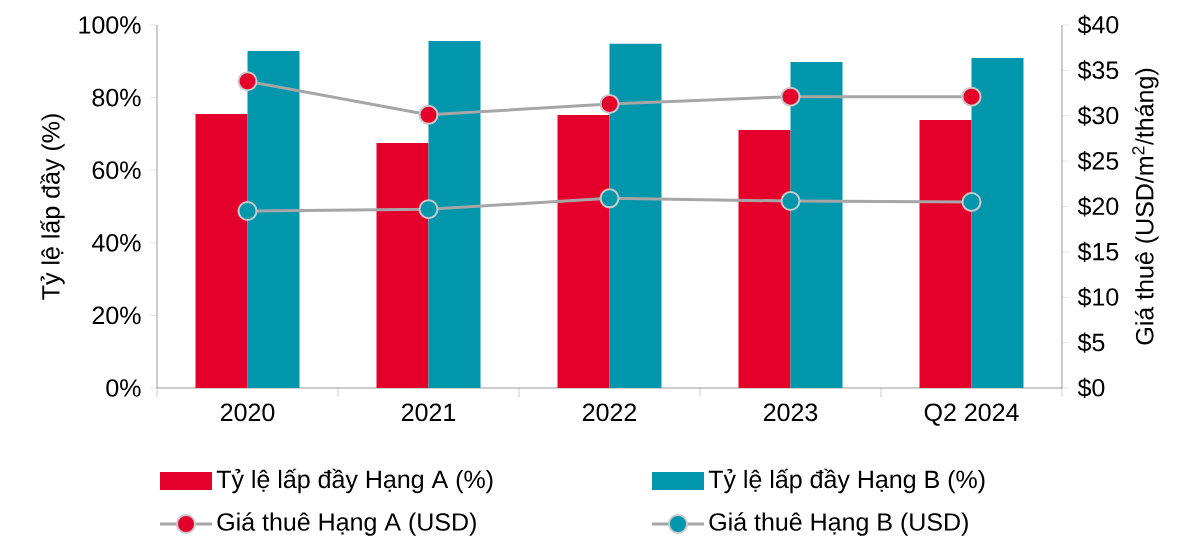 The image size is (1177, 542). Describe the element at coordinates (346, 524) in the screenshot. I see `legend-label: Giá thuê Hạng A (USD)` at that location.